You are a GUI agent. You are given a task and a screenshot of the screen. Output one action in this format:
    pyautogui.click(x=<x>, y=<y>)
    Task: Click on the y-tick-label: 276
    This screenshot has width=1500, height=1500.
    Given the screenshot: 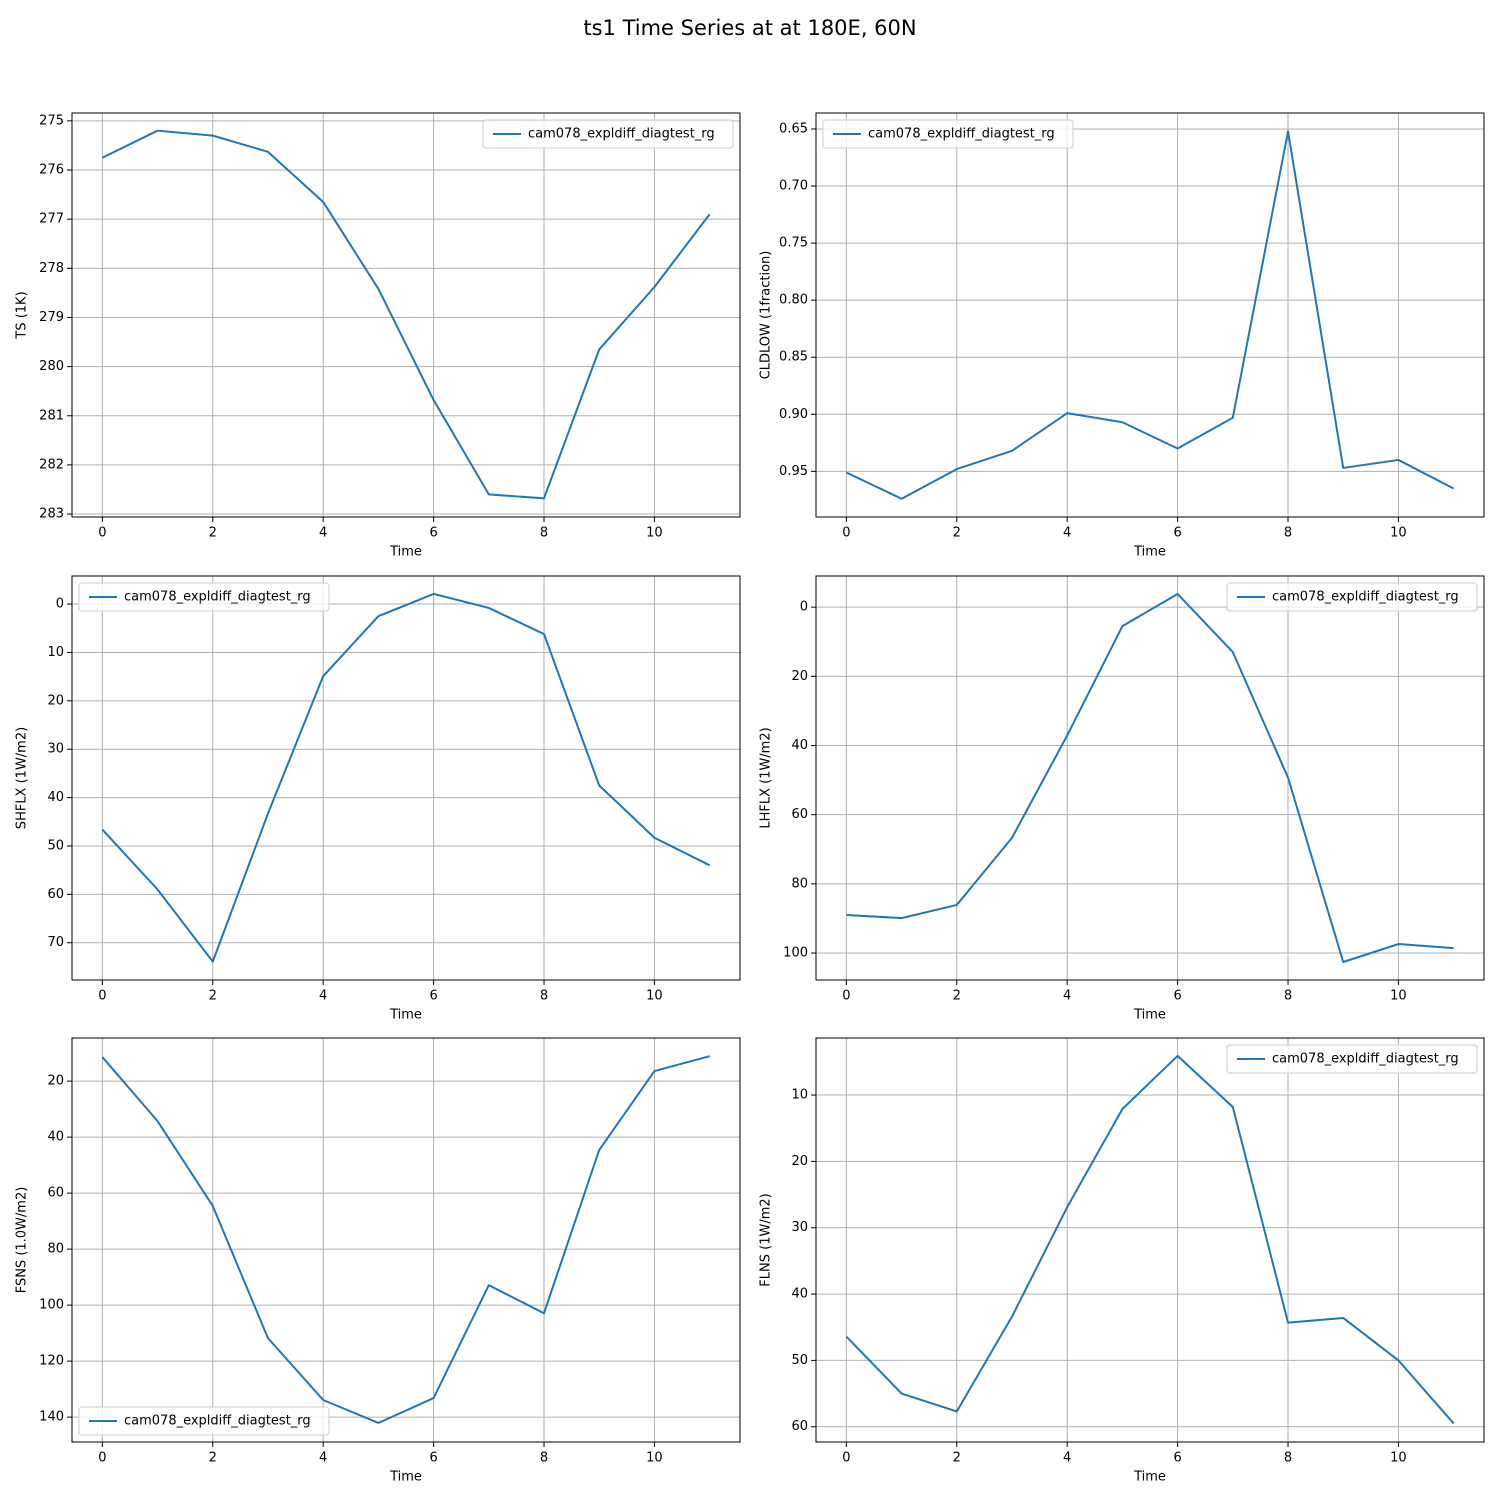 What is the action you would take?
    pyautogui.click(x=51, y=170)
    